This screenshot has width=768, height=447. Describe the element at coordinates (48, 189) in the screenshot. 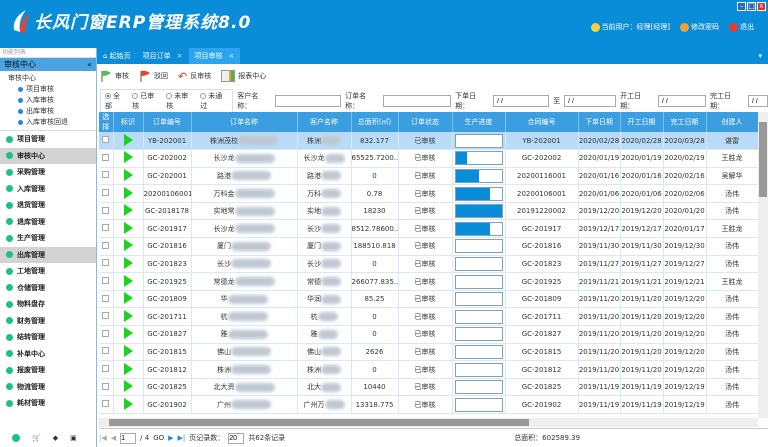

I see `sidebar-item: 入库管理` at that location.